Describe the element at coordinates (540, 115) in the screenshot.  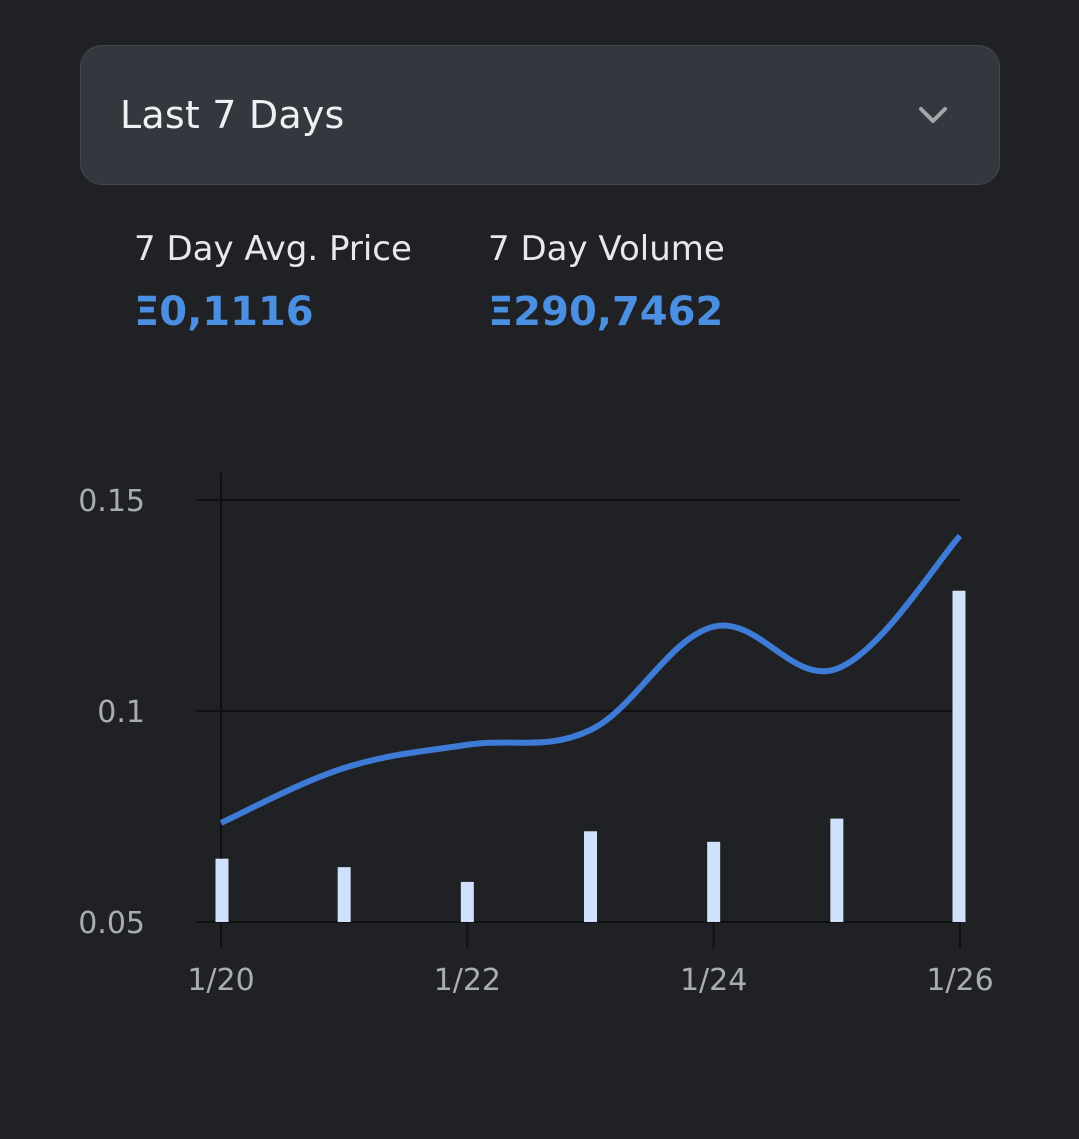
I see `time-range-dropdown: Last 7 Days` at that location.